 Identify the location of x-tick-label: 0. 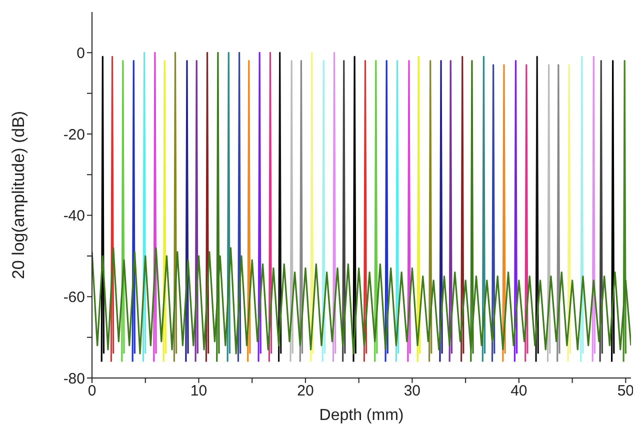
(92, 391).